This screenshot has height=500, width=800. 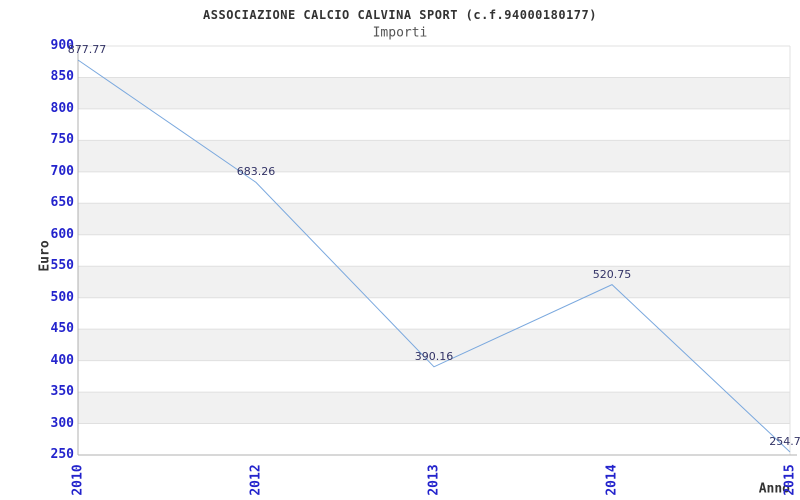 What do you see at coordinates (62, 423) in the screenshot?
I see `y-tick-label: 300` at bounding box center [62, 423].